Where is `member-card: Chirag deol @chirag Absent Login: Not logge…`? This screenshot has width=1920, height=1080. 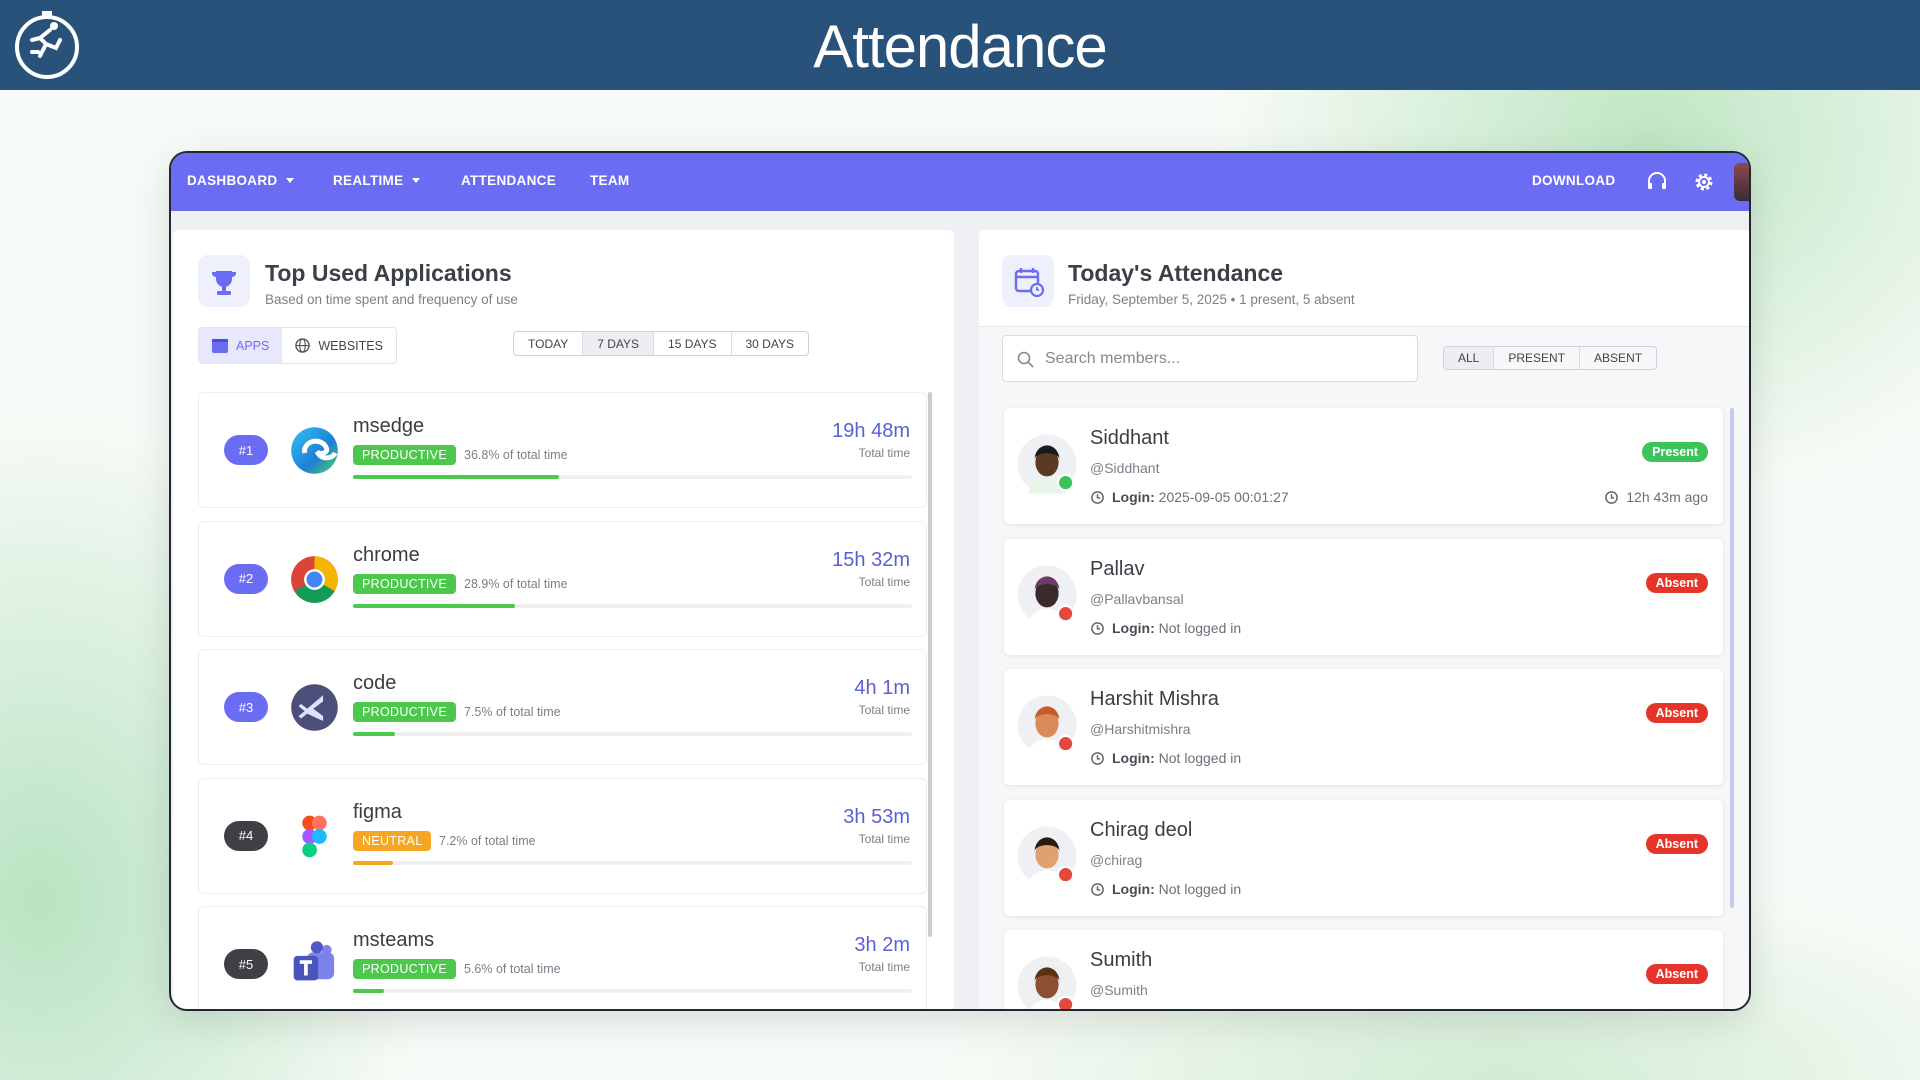 member-card: Chirag deol @chirag Absent Login: Not logge… is located at coordinates (1363, 857).